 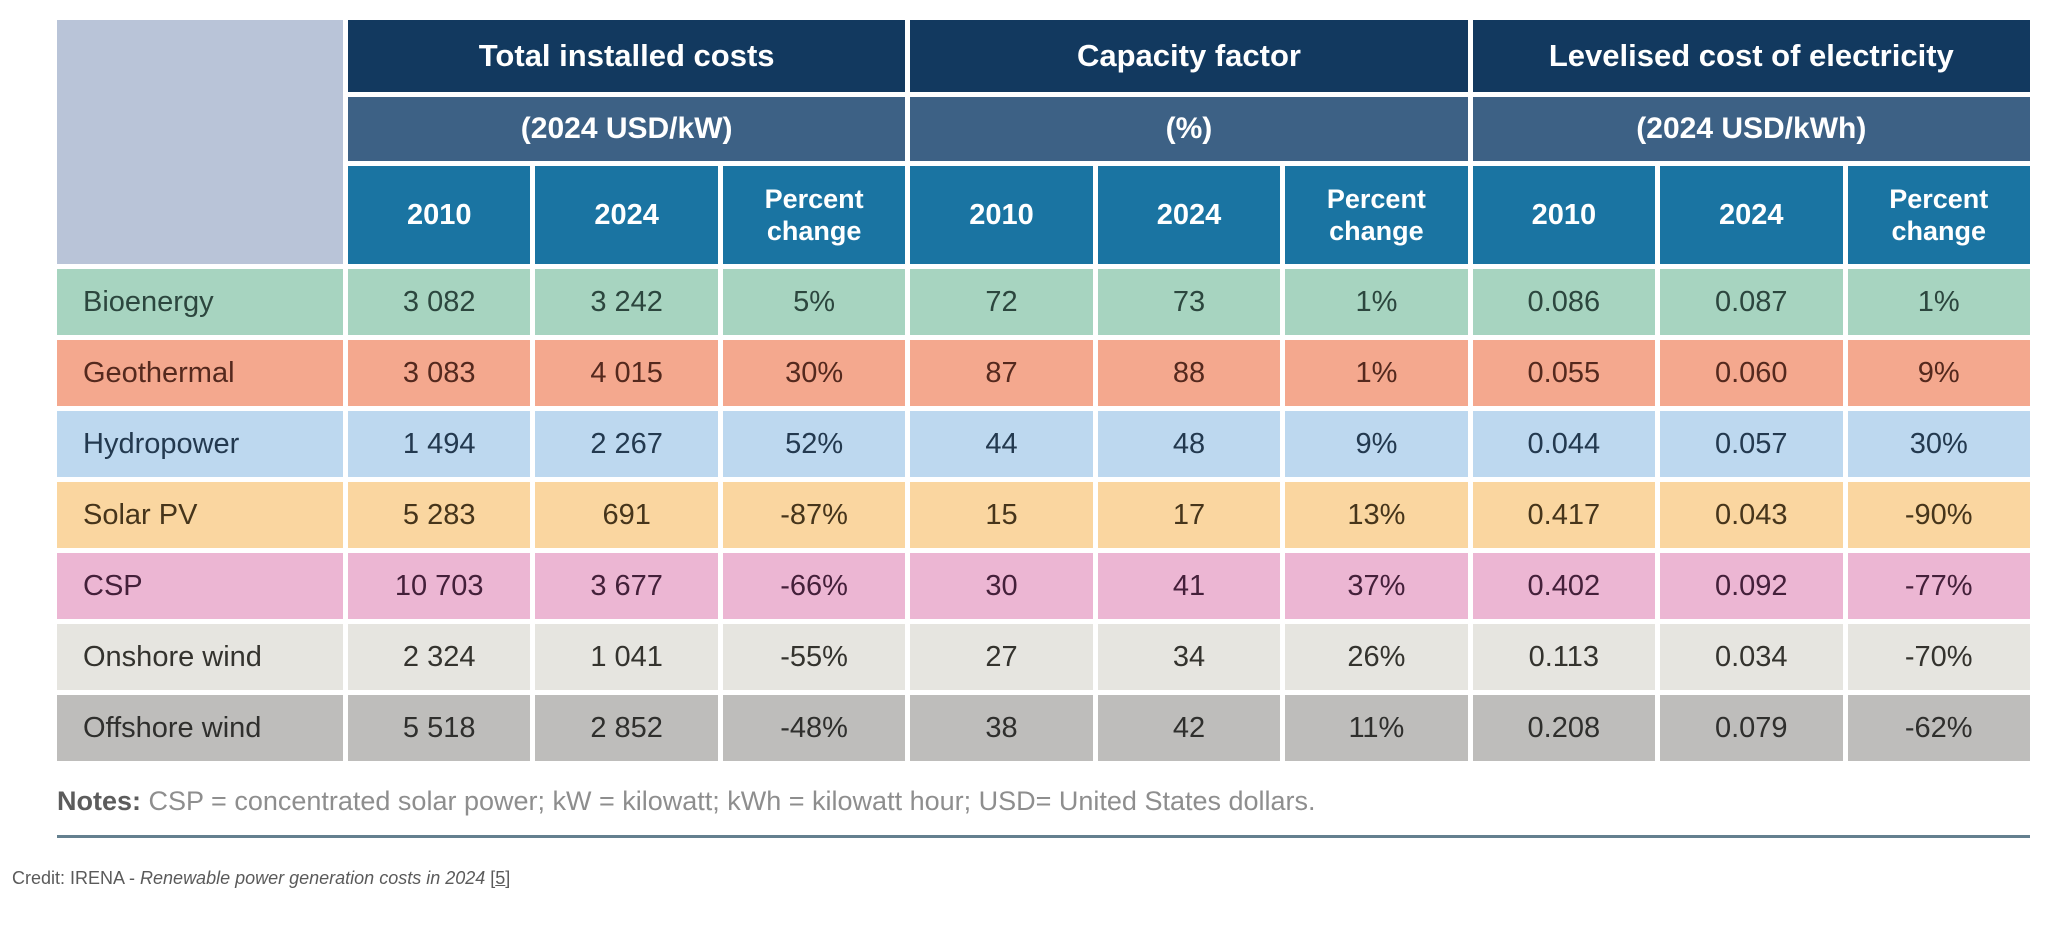 What do you see at coordinates (200, 373) in the screenshot?
I see `row-label: Geothermal` at bounding box center [200, 373].